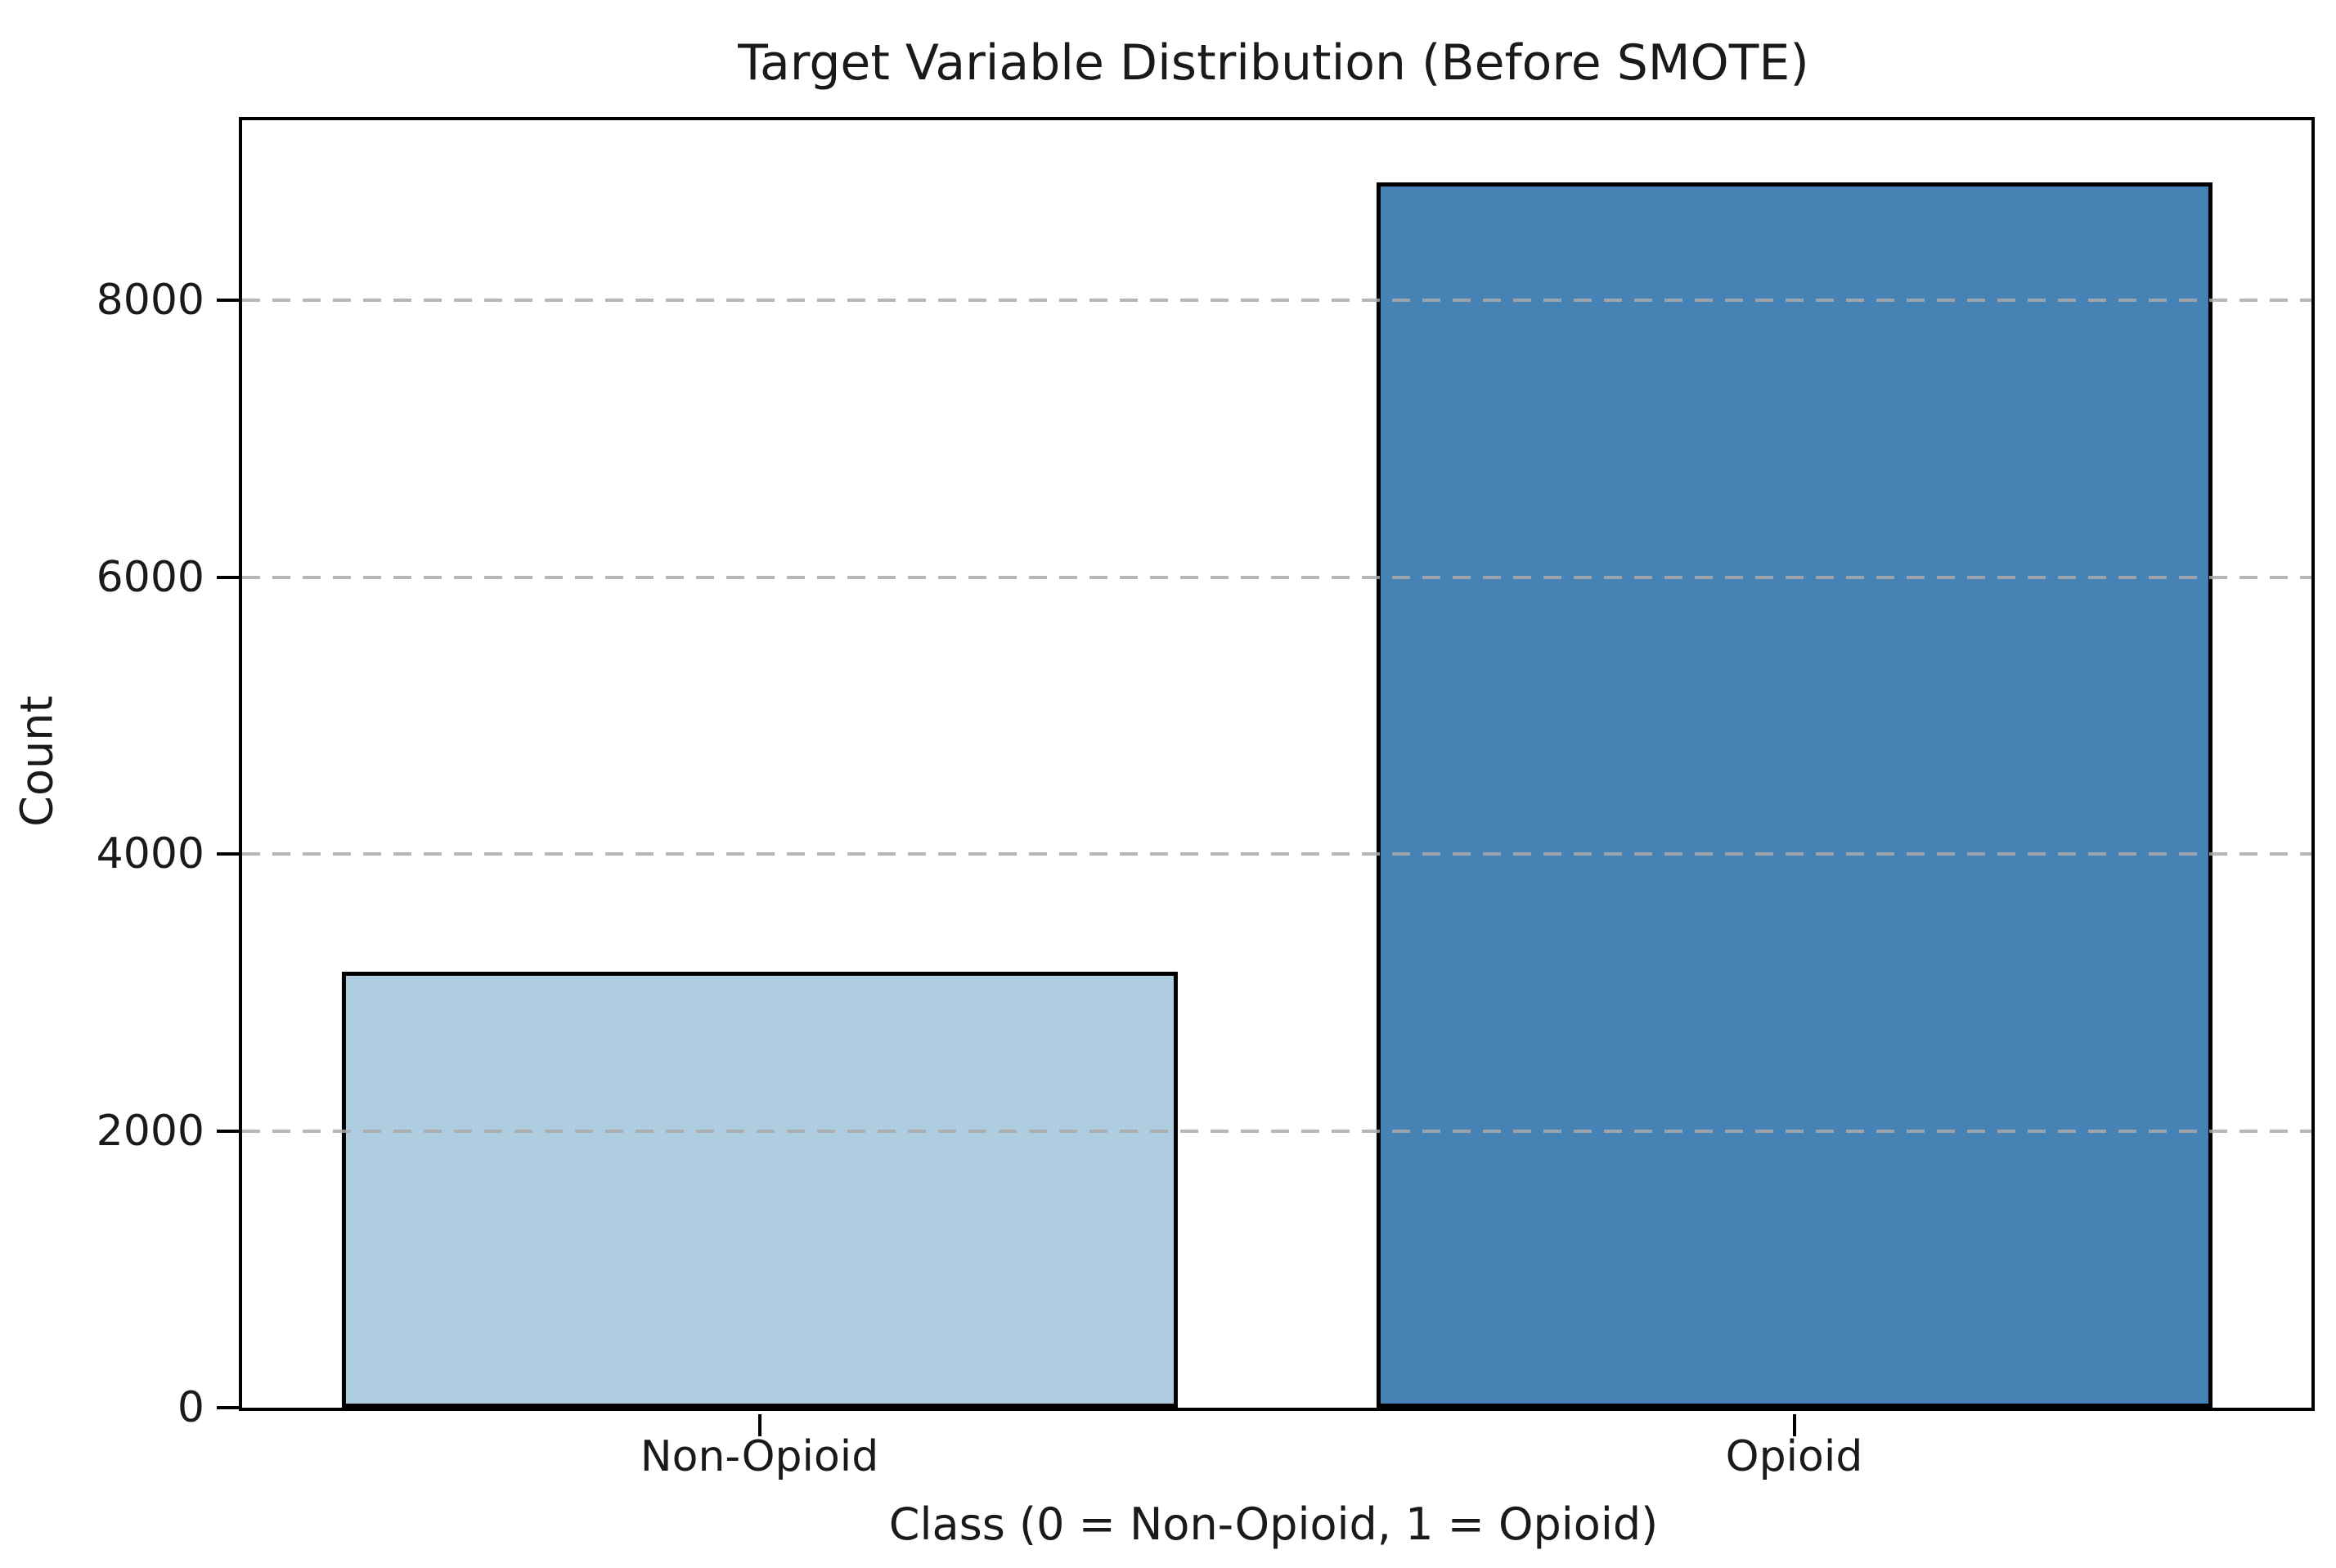 The image size is (2336, 1568). What do you see at coordinates (150, 854) in the screenshot?
I see `y-tick-label: 4000` at bounding box center [150, 854].